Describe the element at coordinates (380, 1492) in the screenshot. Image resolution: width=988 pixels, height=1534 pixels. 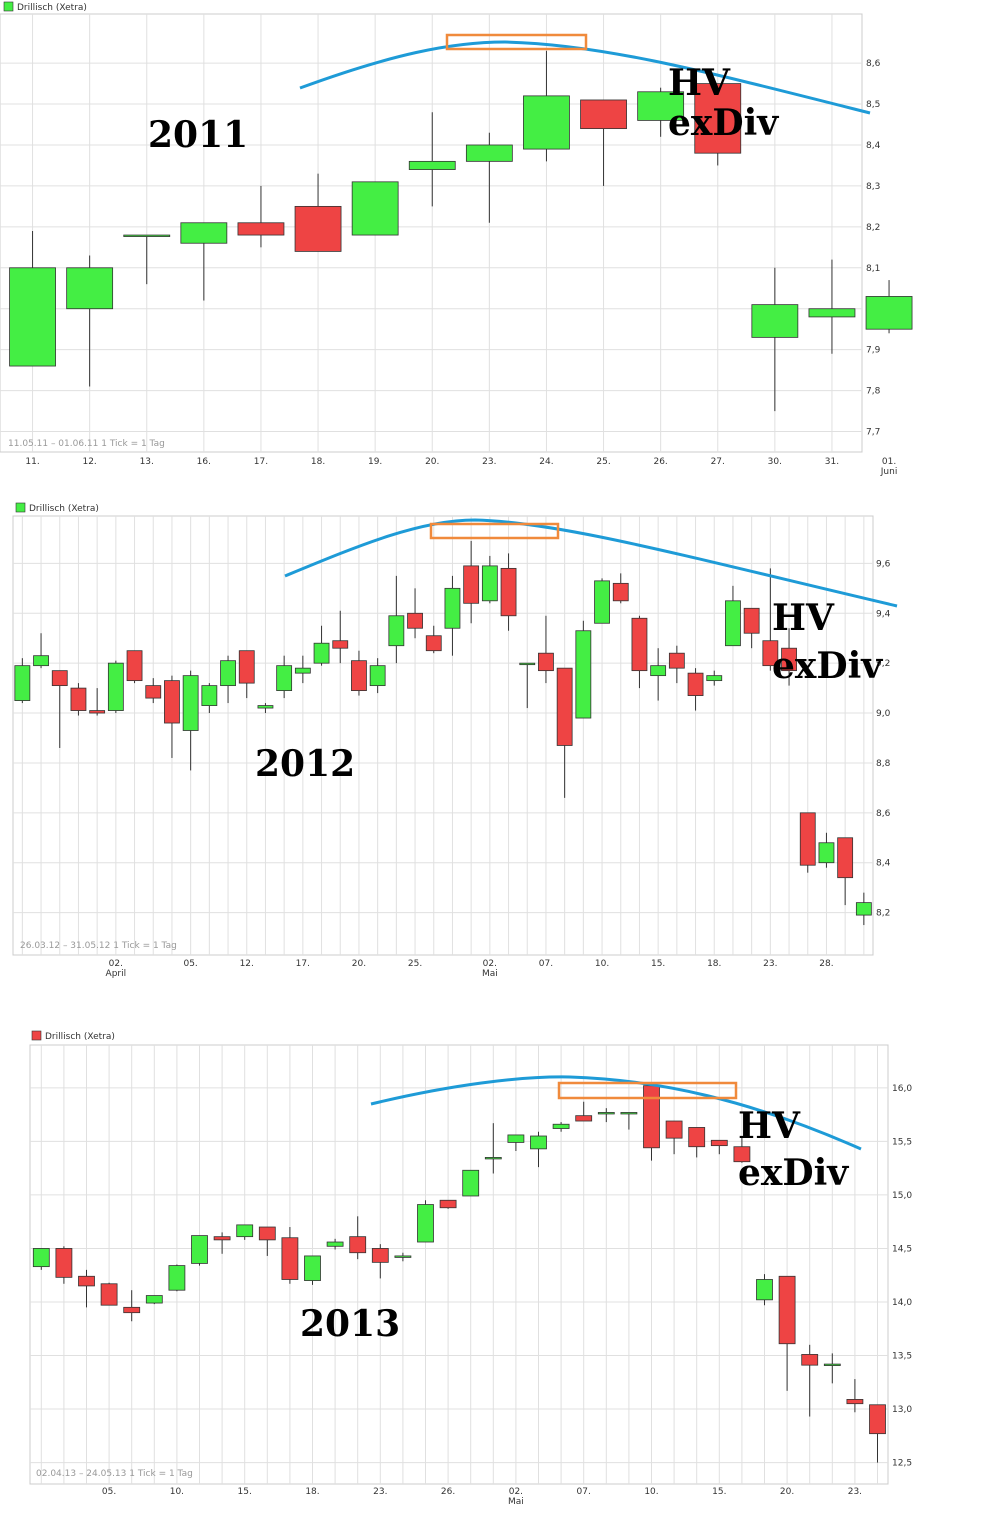
I see `x-tick-label: 23.` at that location.